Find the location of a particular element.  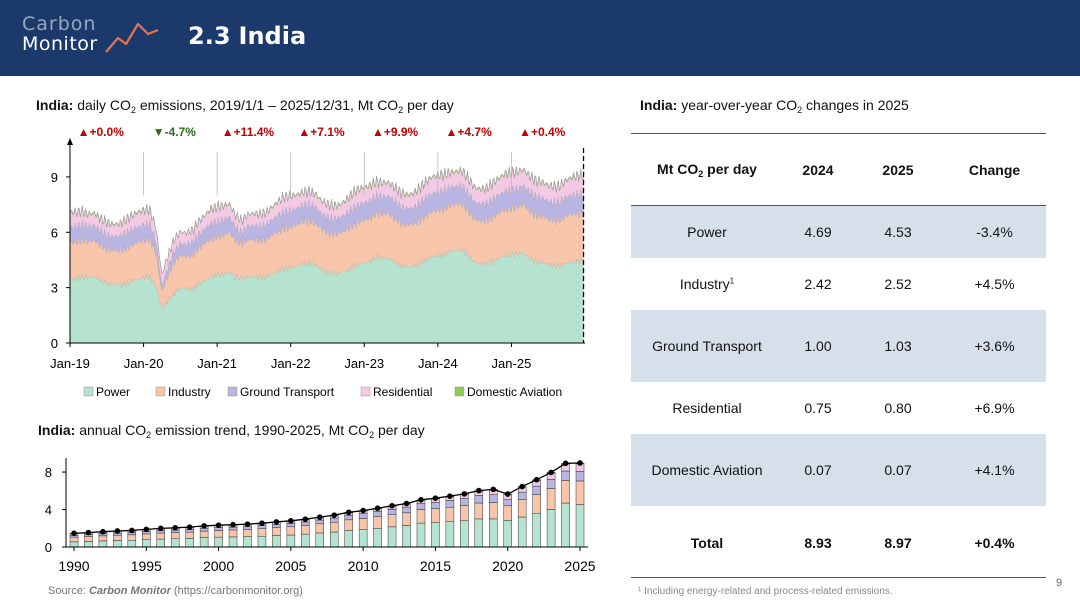

table-row: Domestic Aviation 0.07 0.07 +4.1% is located at coordinates (838, 469).